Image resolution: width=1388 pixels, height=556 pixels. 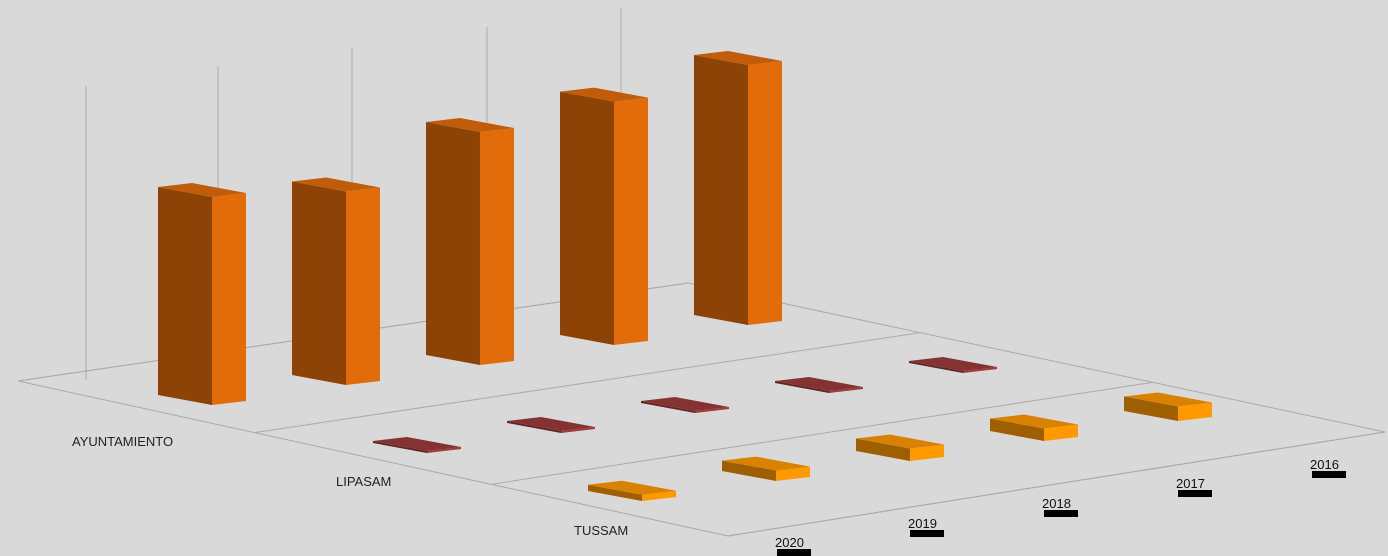 What do you see at coordinates (1324, 464) in the screenshot?
I see `year-label: 2016` at bounding box center [1324, 464].